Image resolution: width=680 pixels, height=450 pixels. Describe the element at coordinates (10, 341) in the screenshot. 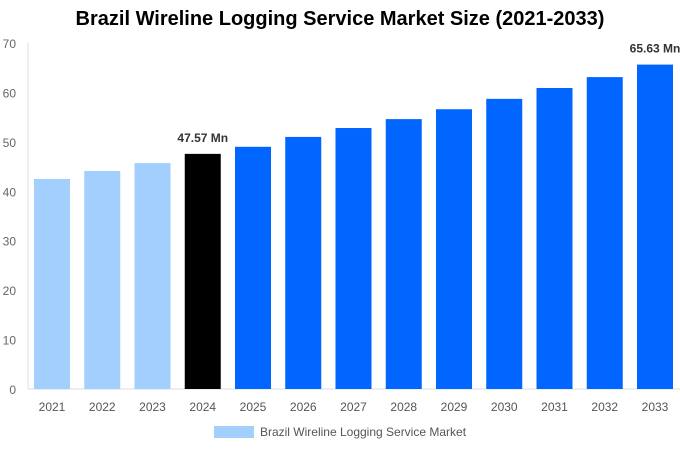

I see `y-tick-label: 10` at that location.